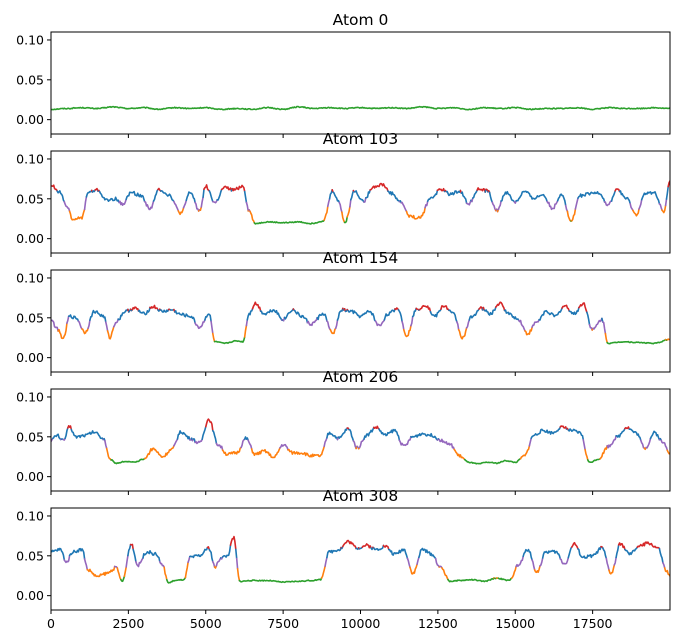  Describe the element at coordinates (360, 559) in the screenshot. I see `axes-frame` at that location.